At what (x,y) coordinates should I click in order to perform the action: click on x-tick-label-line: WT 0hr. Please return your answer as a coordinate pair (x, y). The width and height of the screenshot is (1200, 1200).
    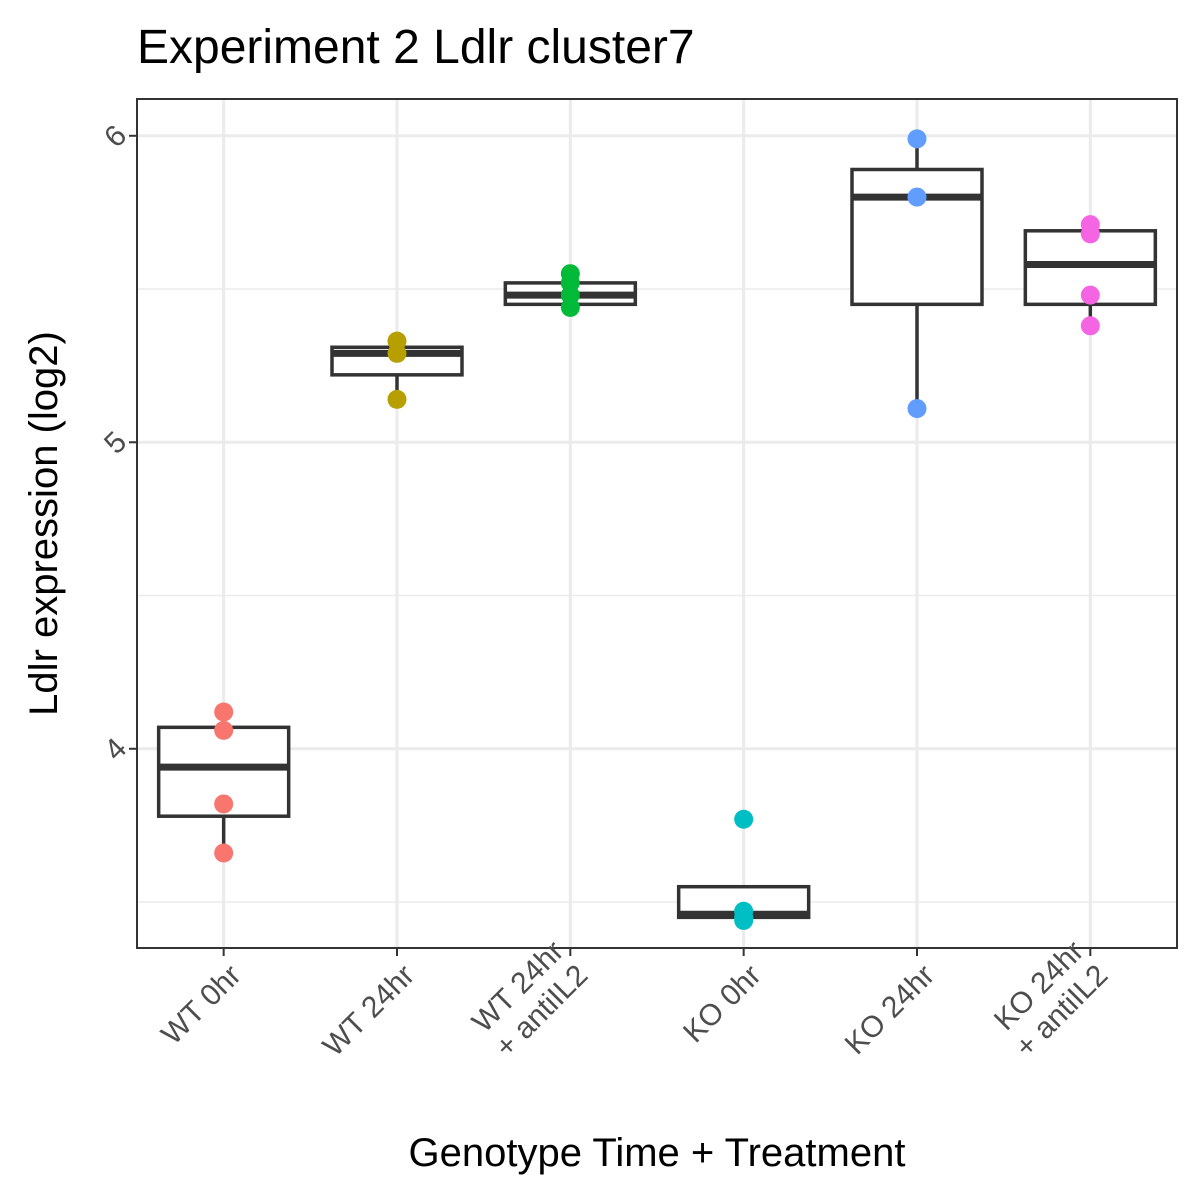
    Looking at the image, I should click on (201, 1005).